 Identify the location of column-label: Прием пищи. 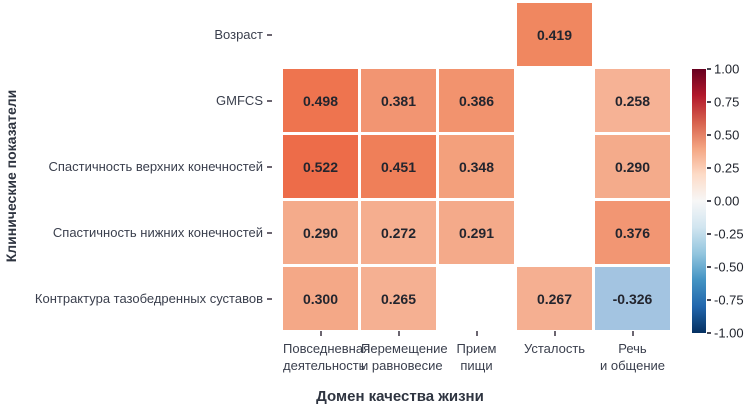
(476, 357).